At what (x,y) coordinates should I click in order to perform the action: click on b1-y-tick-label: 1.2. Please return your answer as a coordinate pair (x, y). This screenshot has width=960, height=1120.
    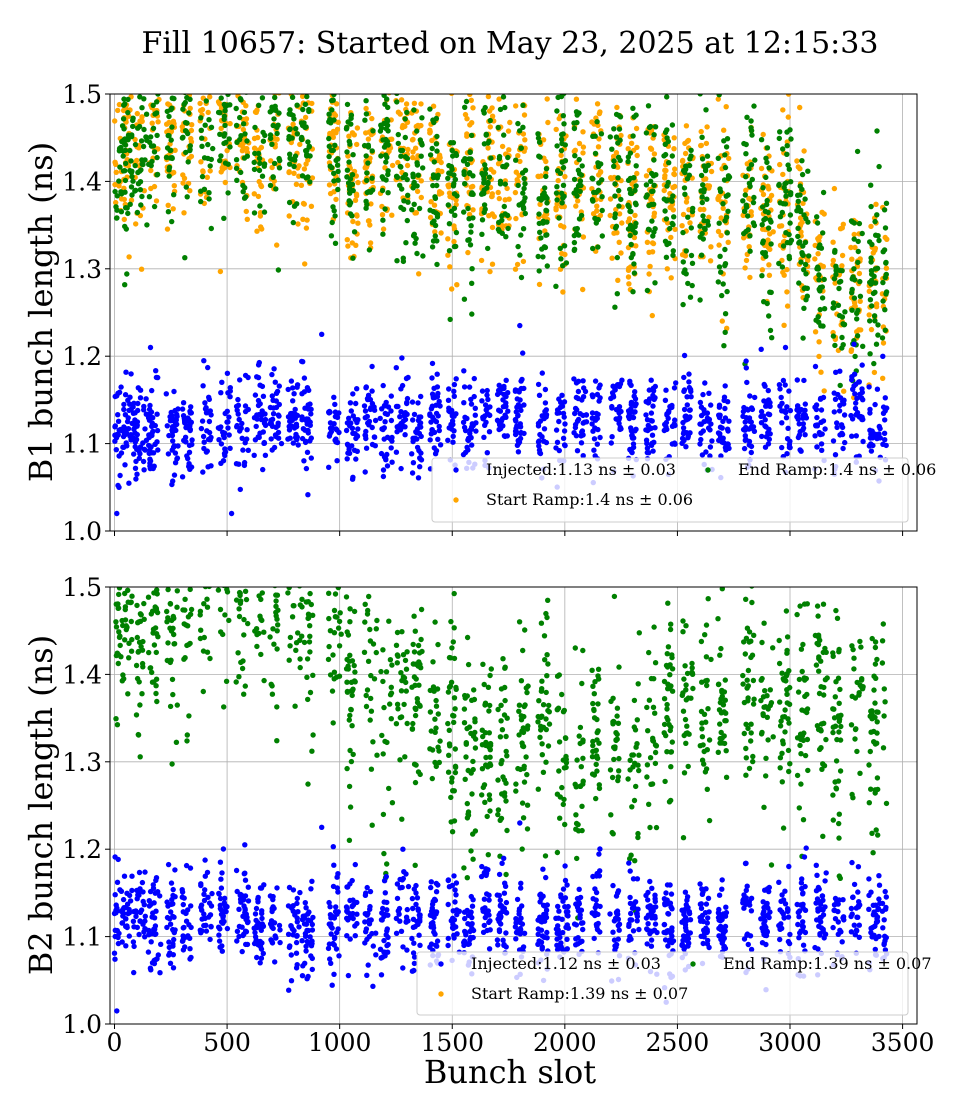
    Looking at the image, I should click on (82, 356).